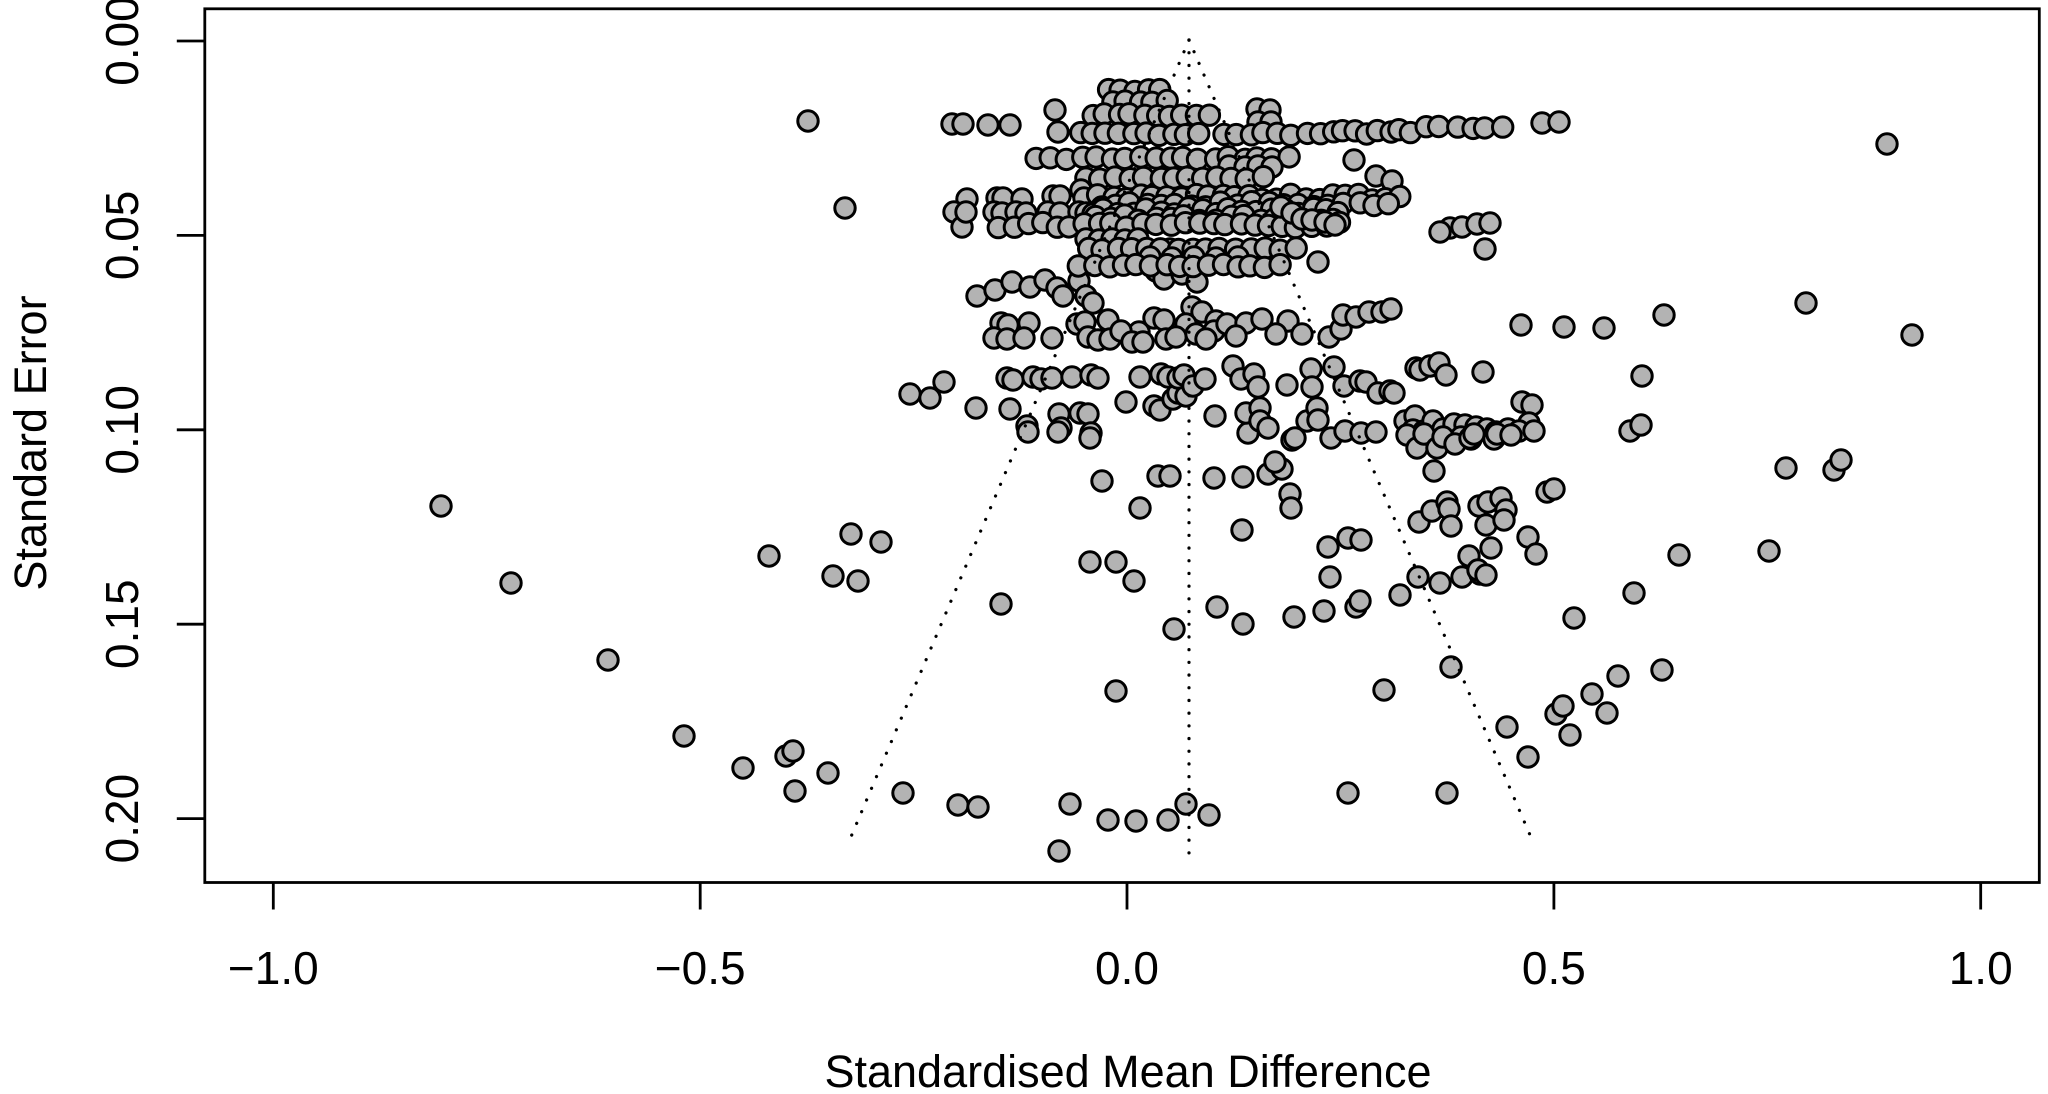  I want to click on svg-text: 0.05, so click(122, 236).